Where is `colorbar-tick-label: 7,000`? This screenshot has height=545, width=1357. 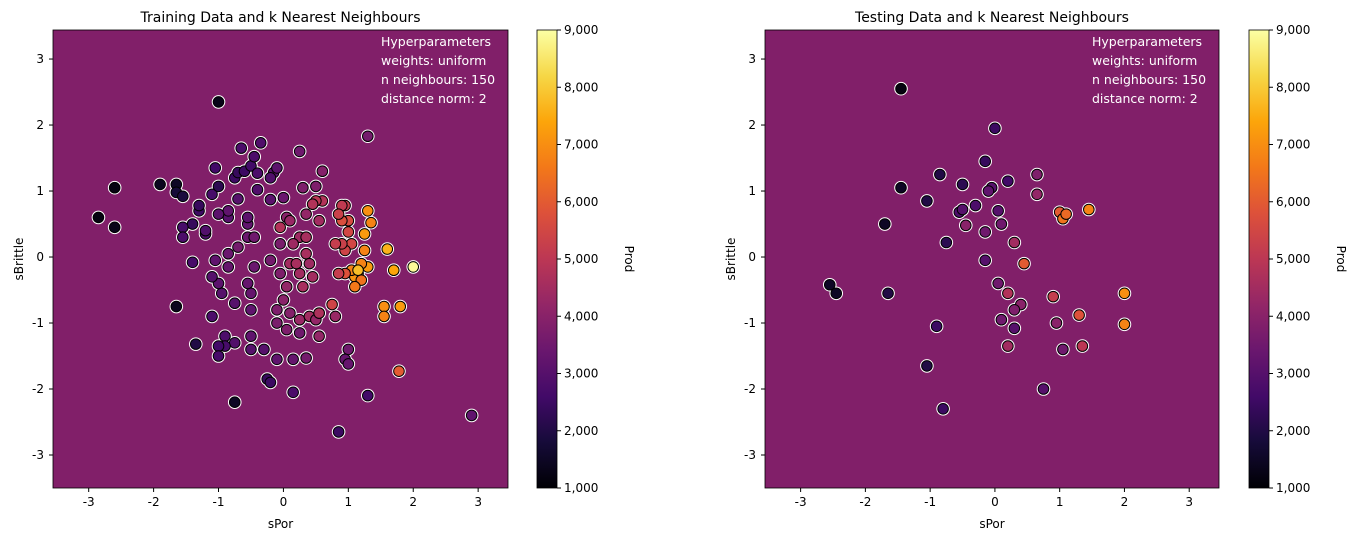
colorbar-tick-label: 7,000 is located at coordinates (1293, 145).